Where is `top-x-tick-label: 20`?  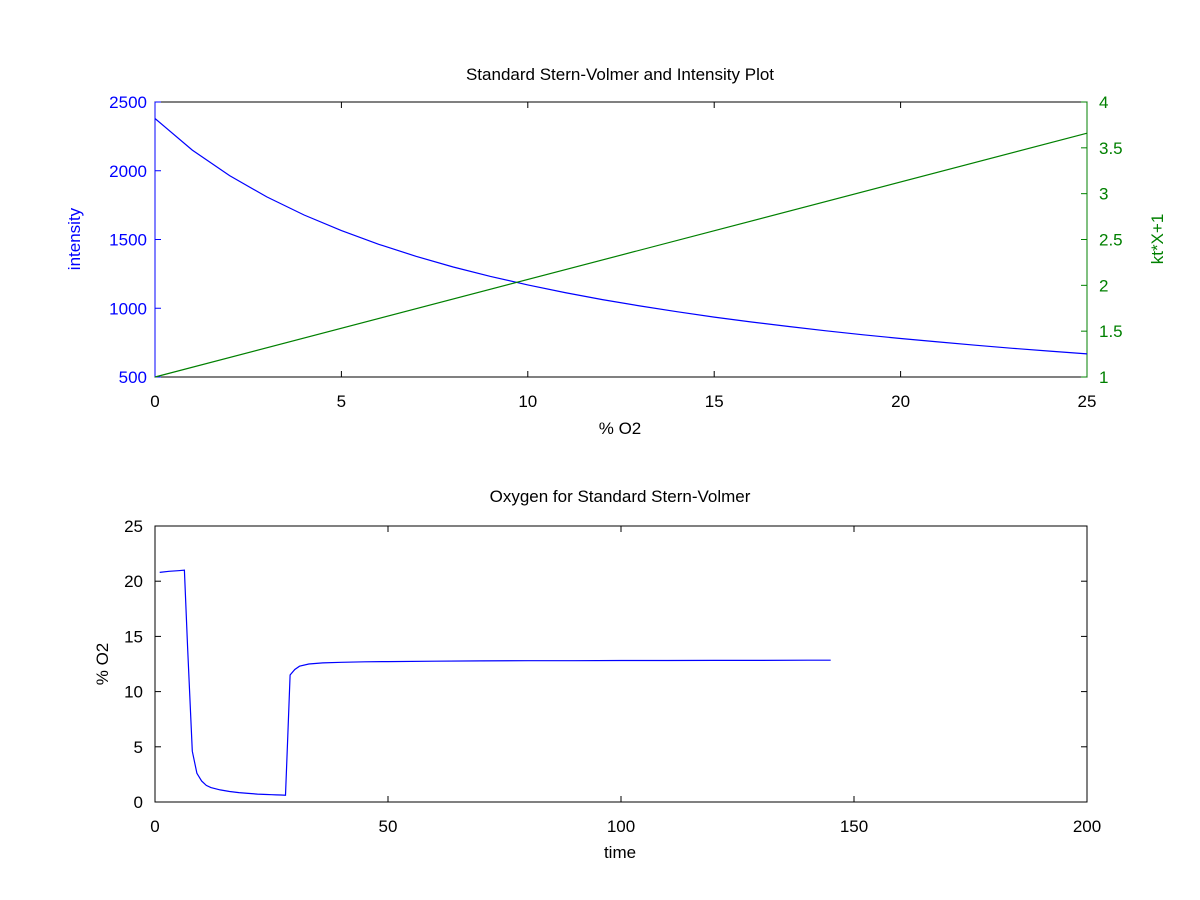
top-x-tick-label: 20 is located at coordinates (900, 401).